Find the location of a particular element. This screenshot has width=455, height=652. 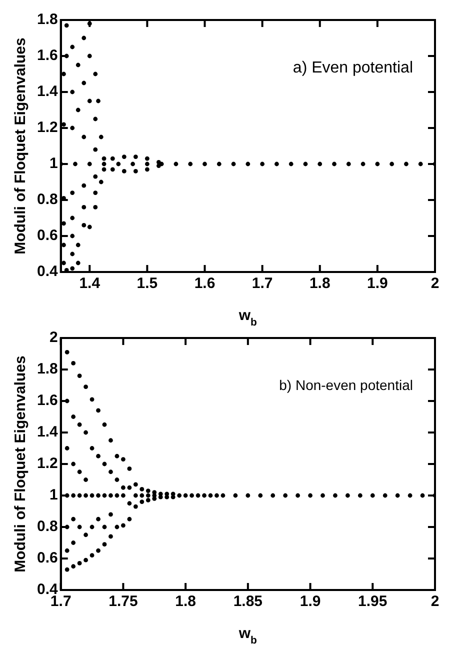

x-tick-label: 1.7 is located at coordinates (262, 283).